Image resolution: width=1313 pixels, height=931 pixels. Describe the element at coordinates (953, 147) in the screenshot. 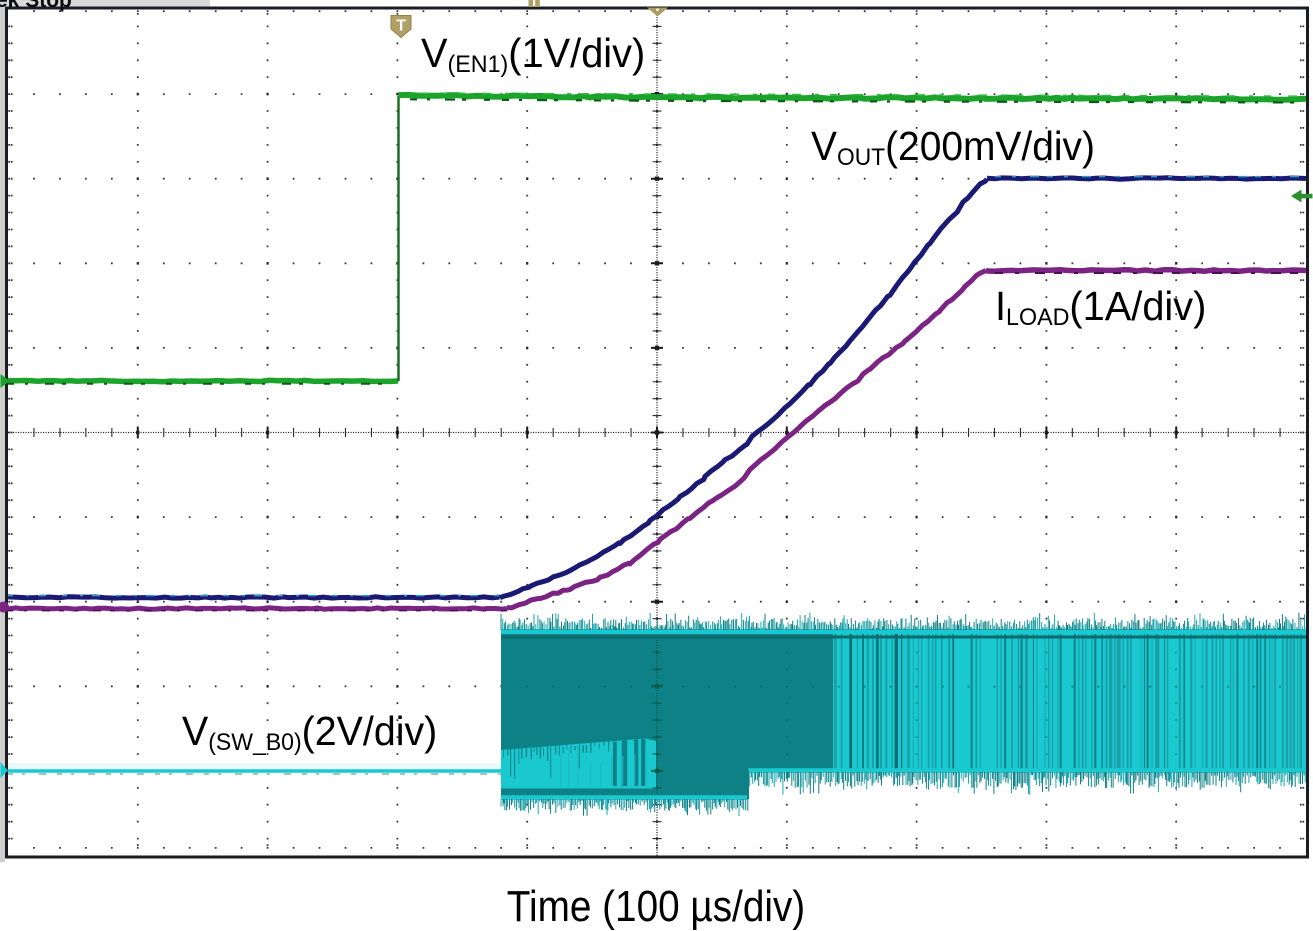

I see `svg-text: VOUT(200mV/div)` at that location.